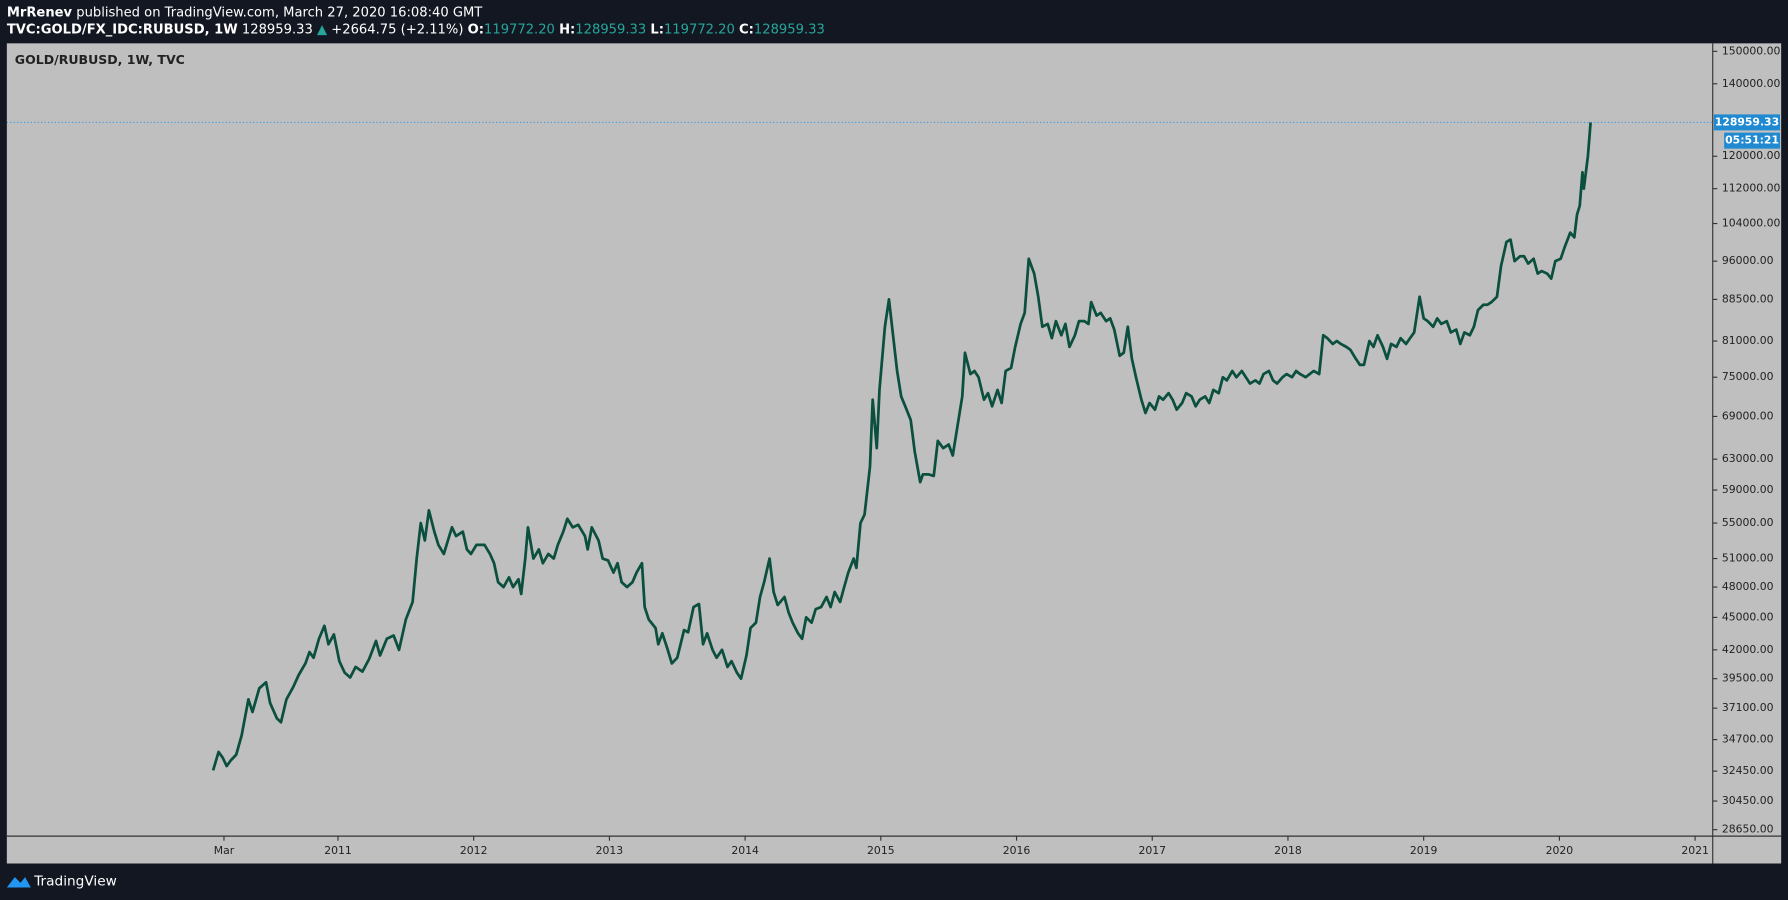 This screenshot has width=1788, height=900. What do you see at coordinates (1695, 850) in the screenshot?
I see `x-tick-label: 2021` at bounding box center [1695, 850].